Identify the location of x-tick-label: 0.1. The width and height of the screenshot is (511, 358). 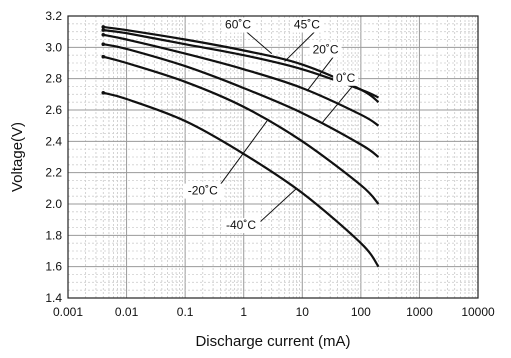
(185, 312).